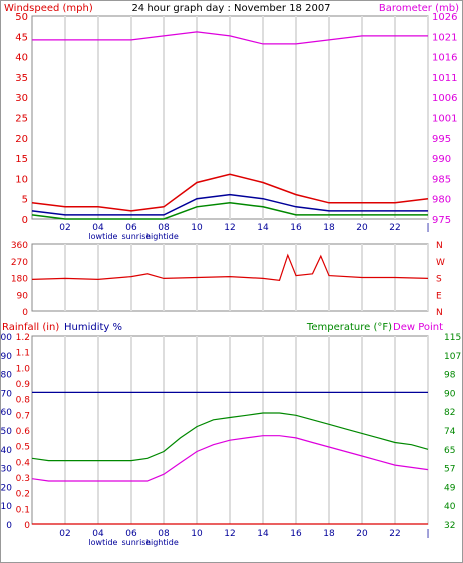 This screenshot has height=563, width=463. What do you see at coordinates (7, 376) in the screenshot?
I see `humidity-y-tick: 80` at bounding box center [7, 376].